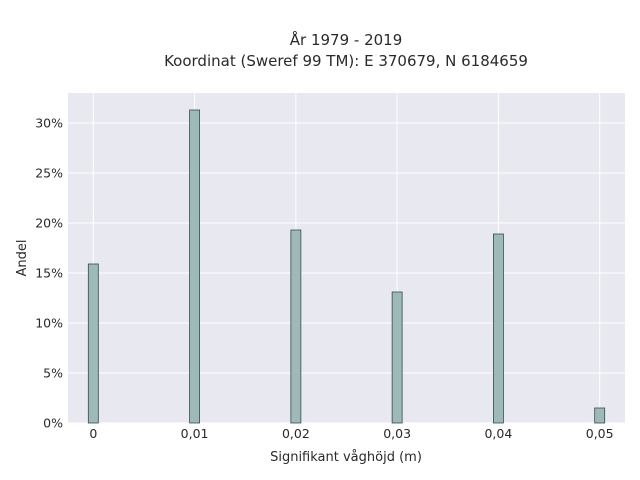  What do you see at coordinates (49, 173) in the screenshot?
I see `y-tick-label: 25%` at bounding box center [49, 173].